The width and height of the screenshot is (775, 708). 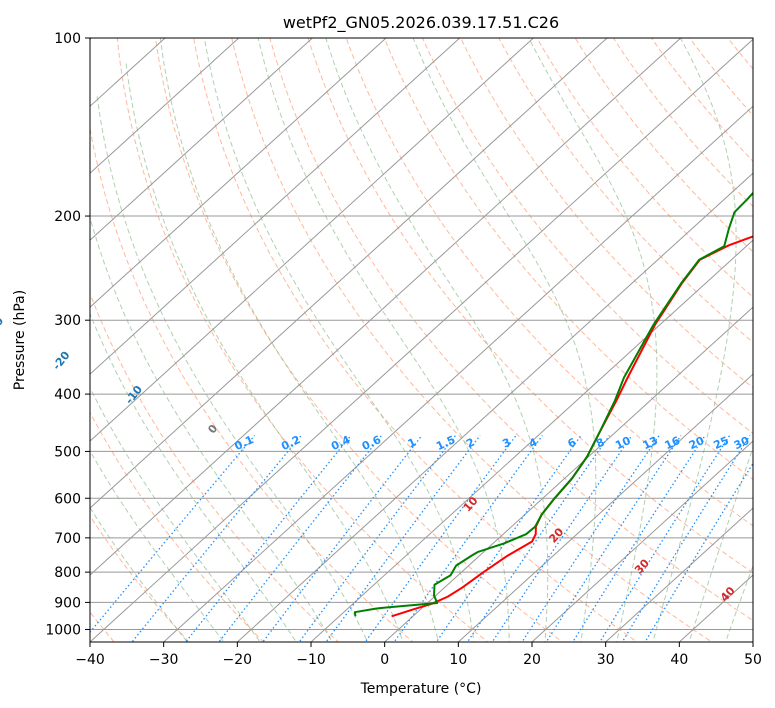 I want to click on x-axis-ticks: −40 −30 −20 −10 0 10 20 30 40 50, so click(x=418, y=655).